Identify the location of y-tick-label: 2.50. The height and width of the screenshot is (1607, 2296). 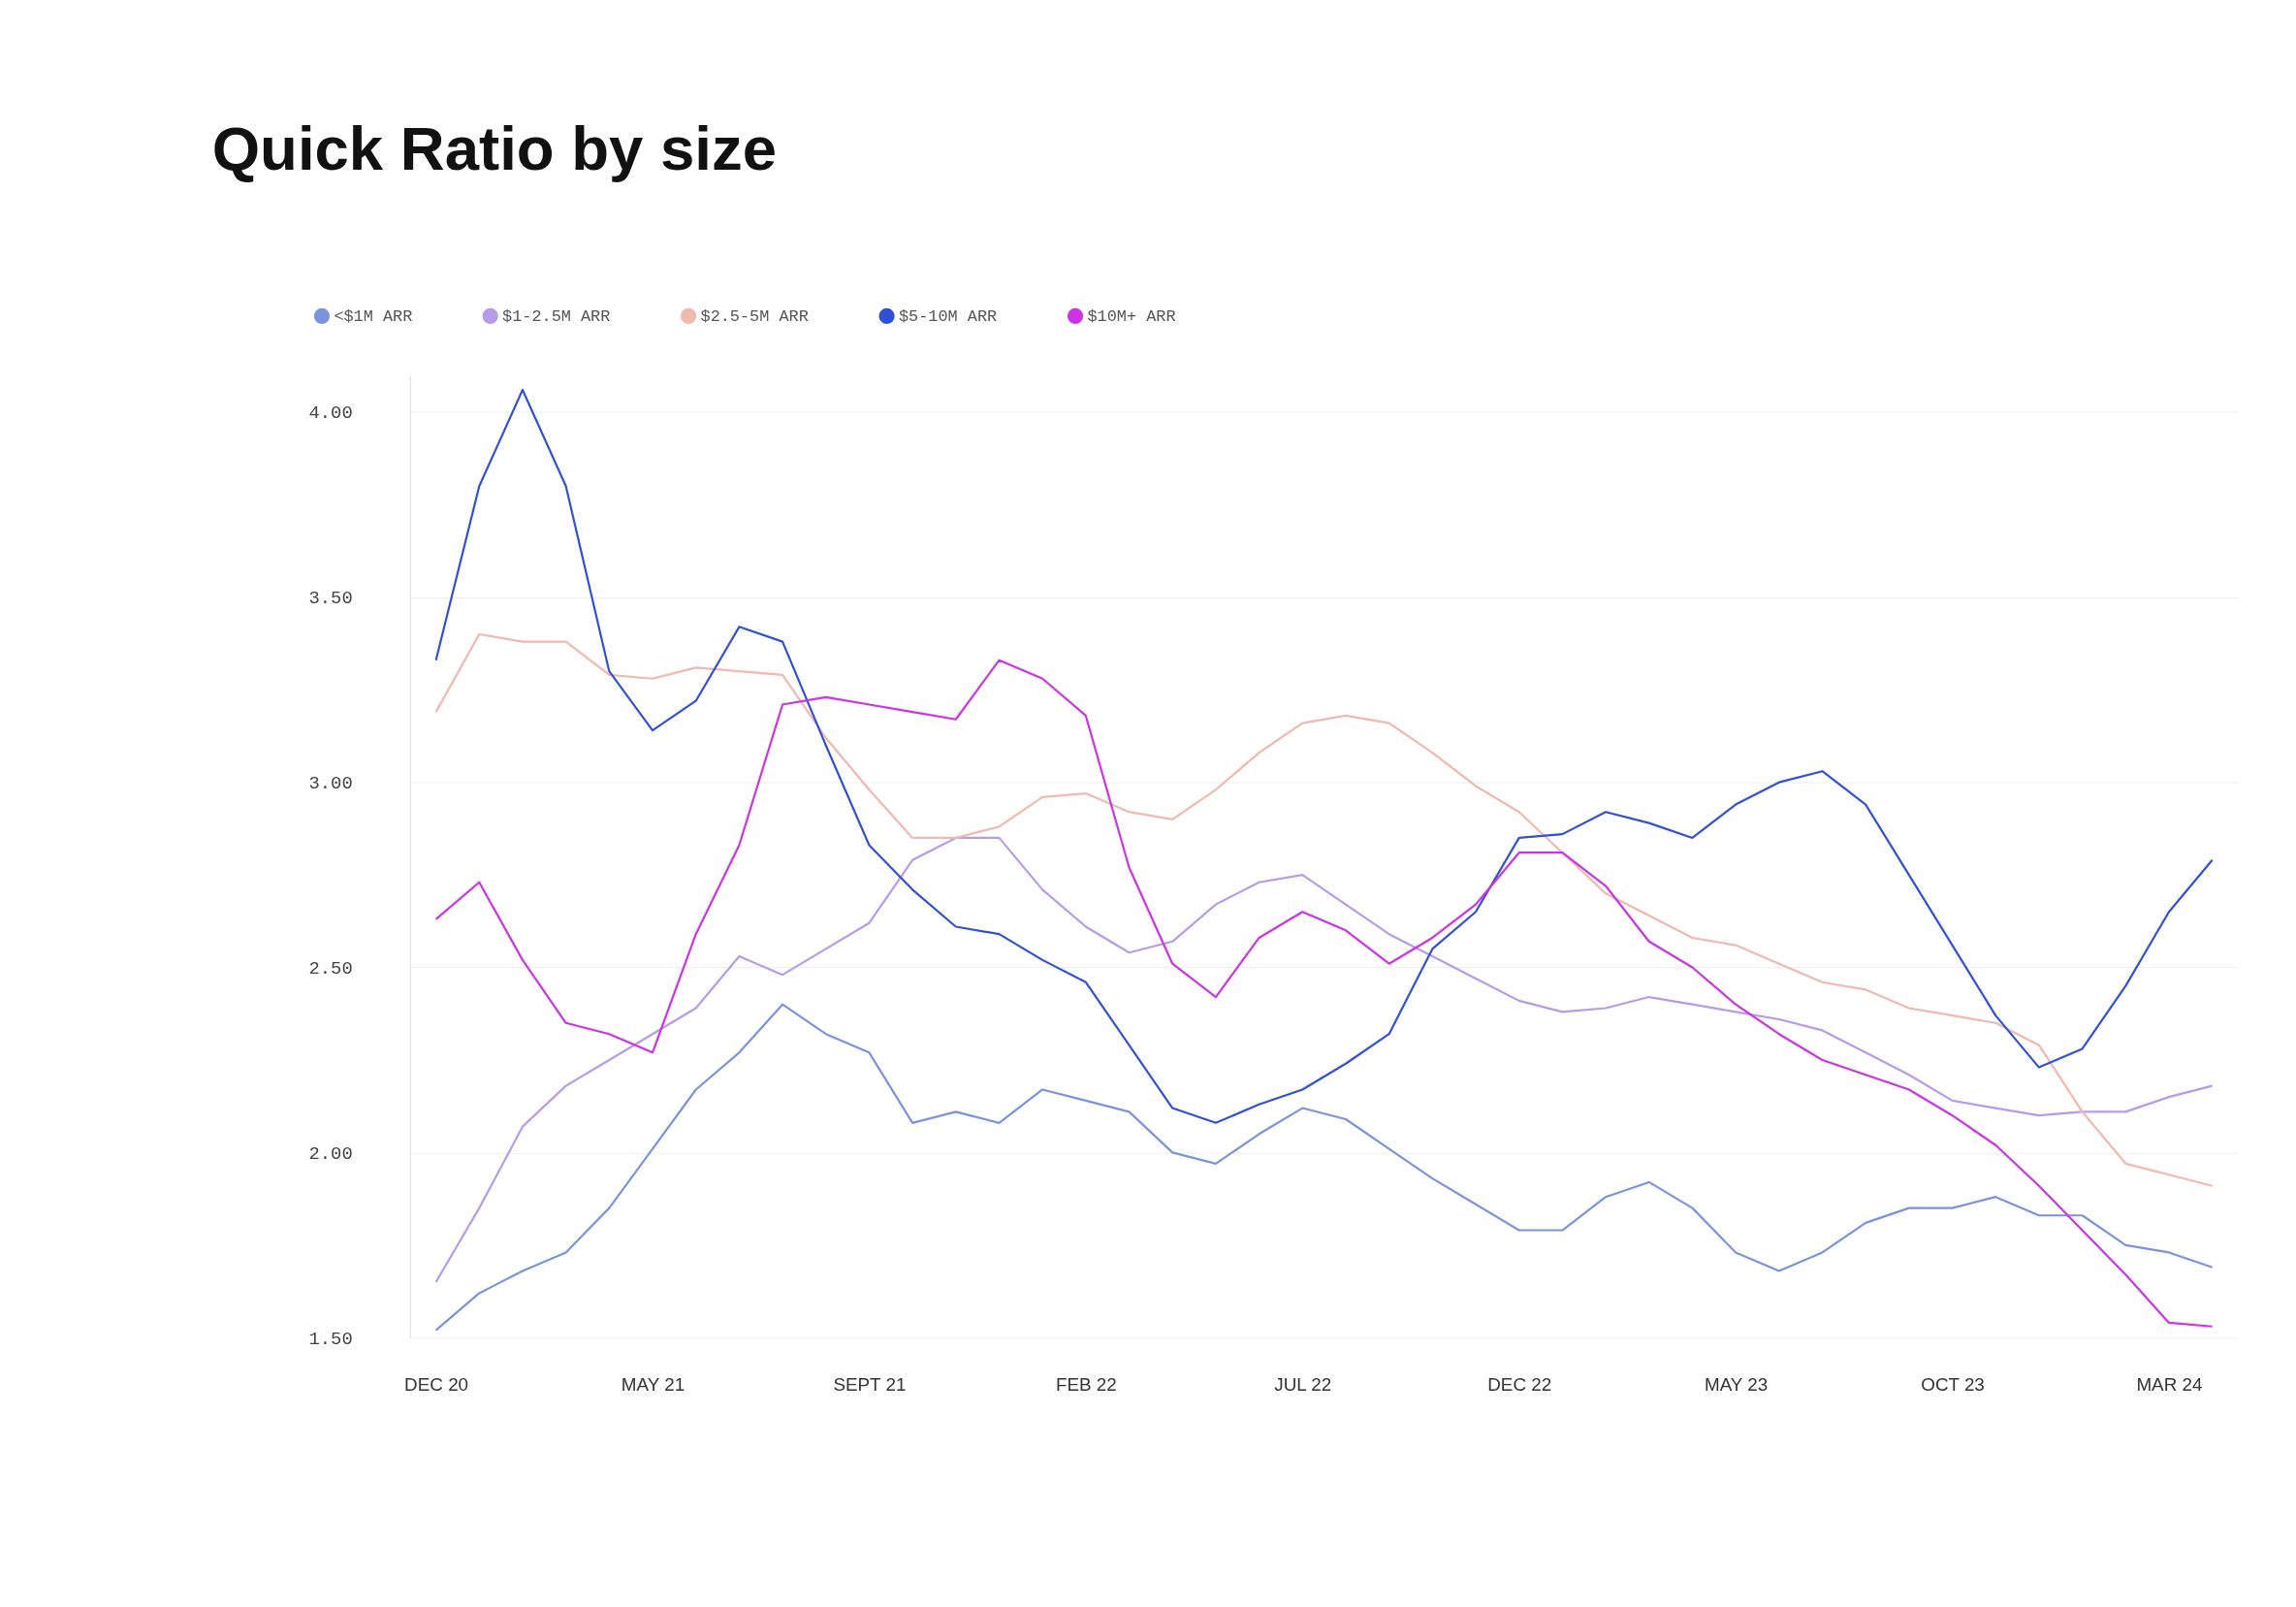
(330, 969).